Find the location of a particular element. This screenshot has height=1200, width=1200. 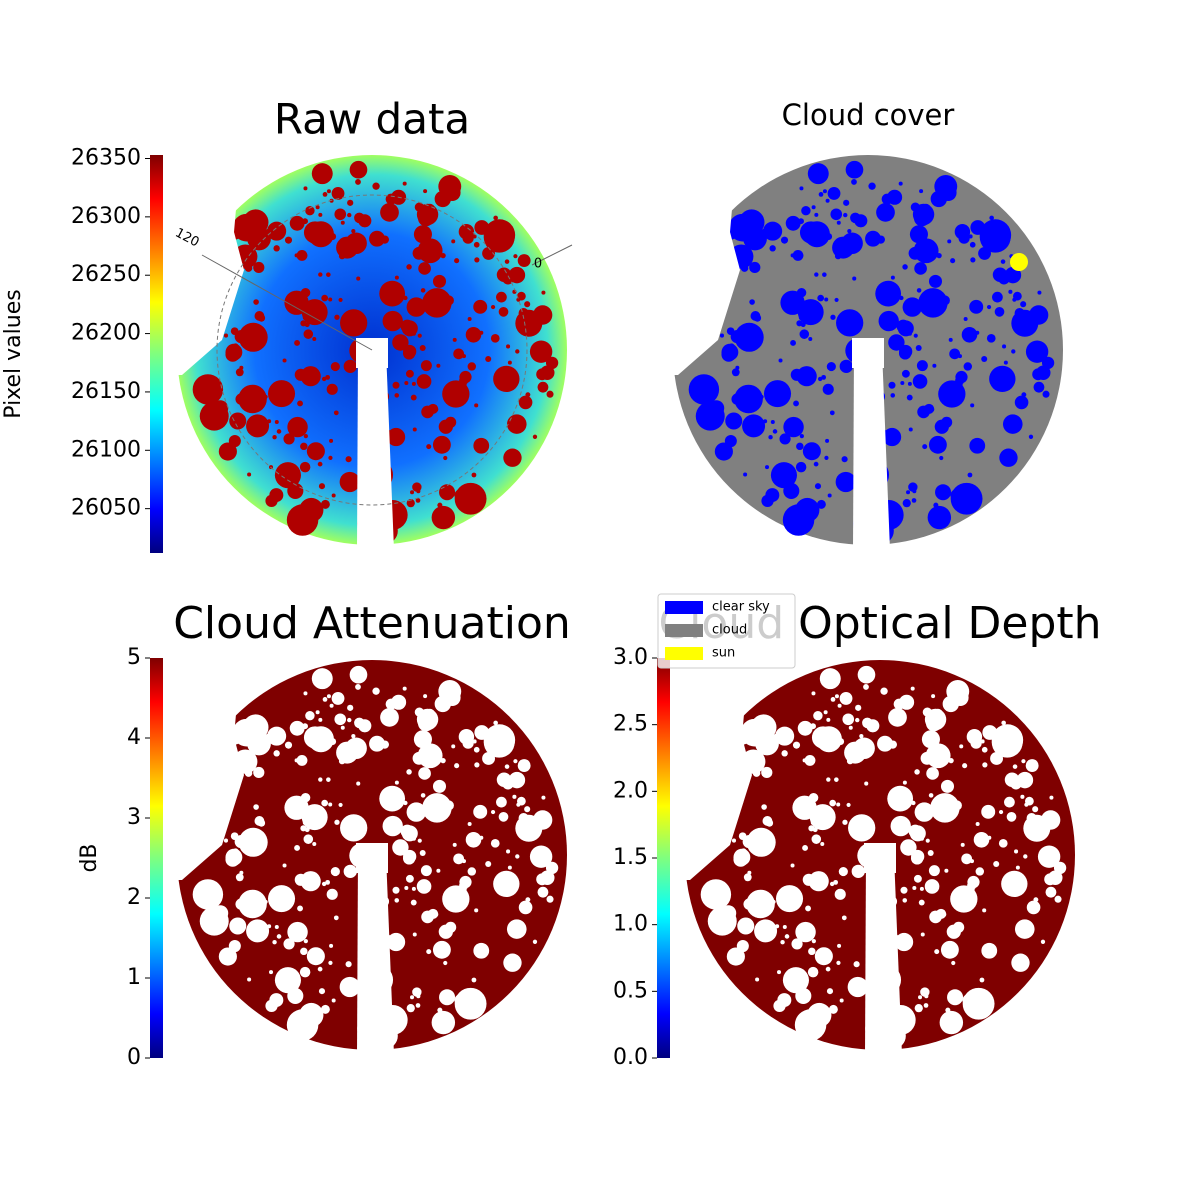

sky-image is located at coordinates (847, 850).